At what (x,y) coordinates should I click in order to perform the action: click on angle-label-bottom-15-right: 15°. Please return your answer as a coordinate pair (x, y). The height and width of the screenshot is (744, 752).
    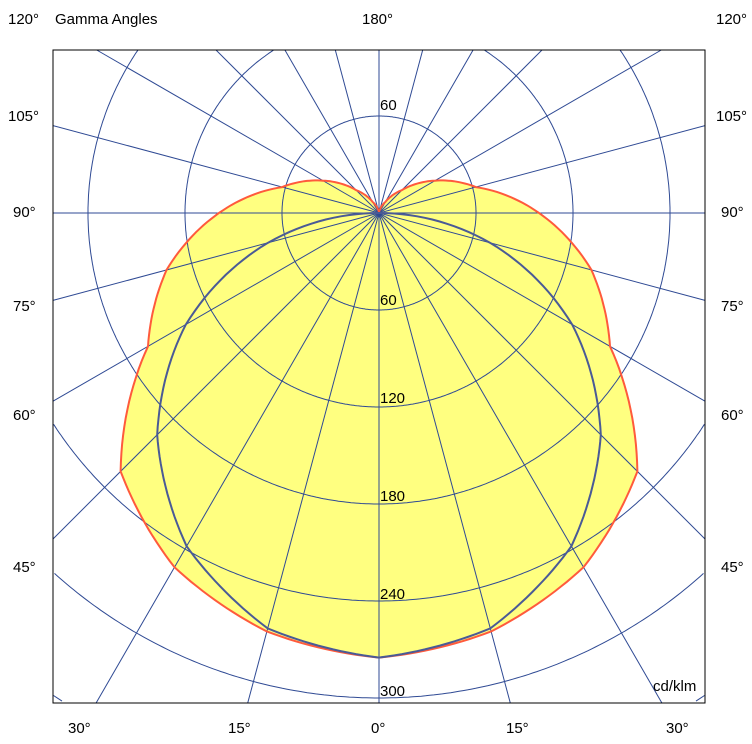
    Looking at the image, I should click on (517, 728).